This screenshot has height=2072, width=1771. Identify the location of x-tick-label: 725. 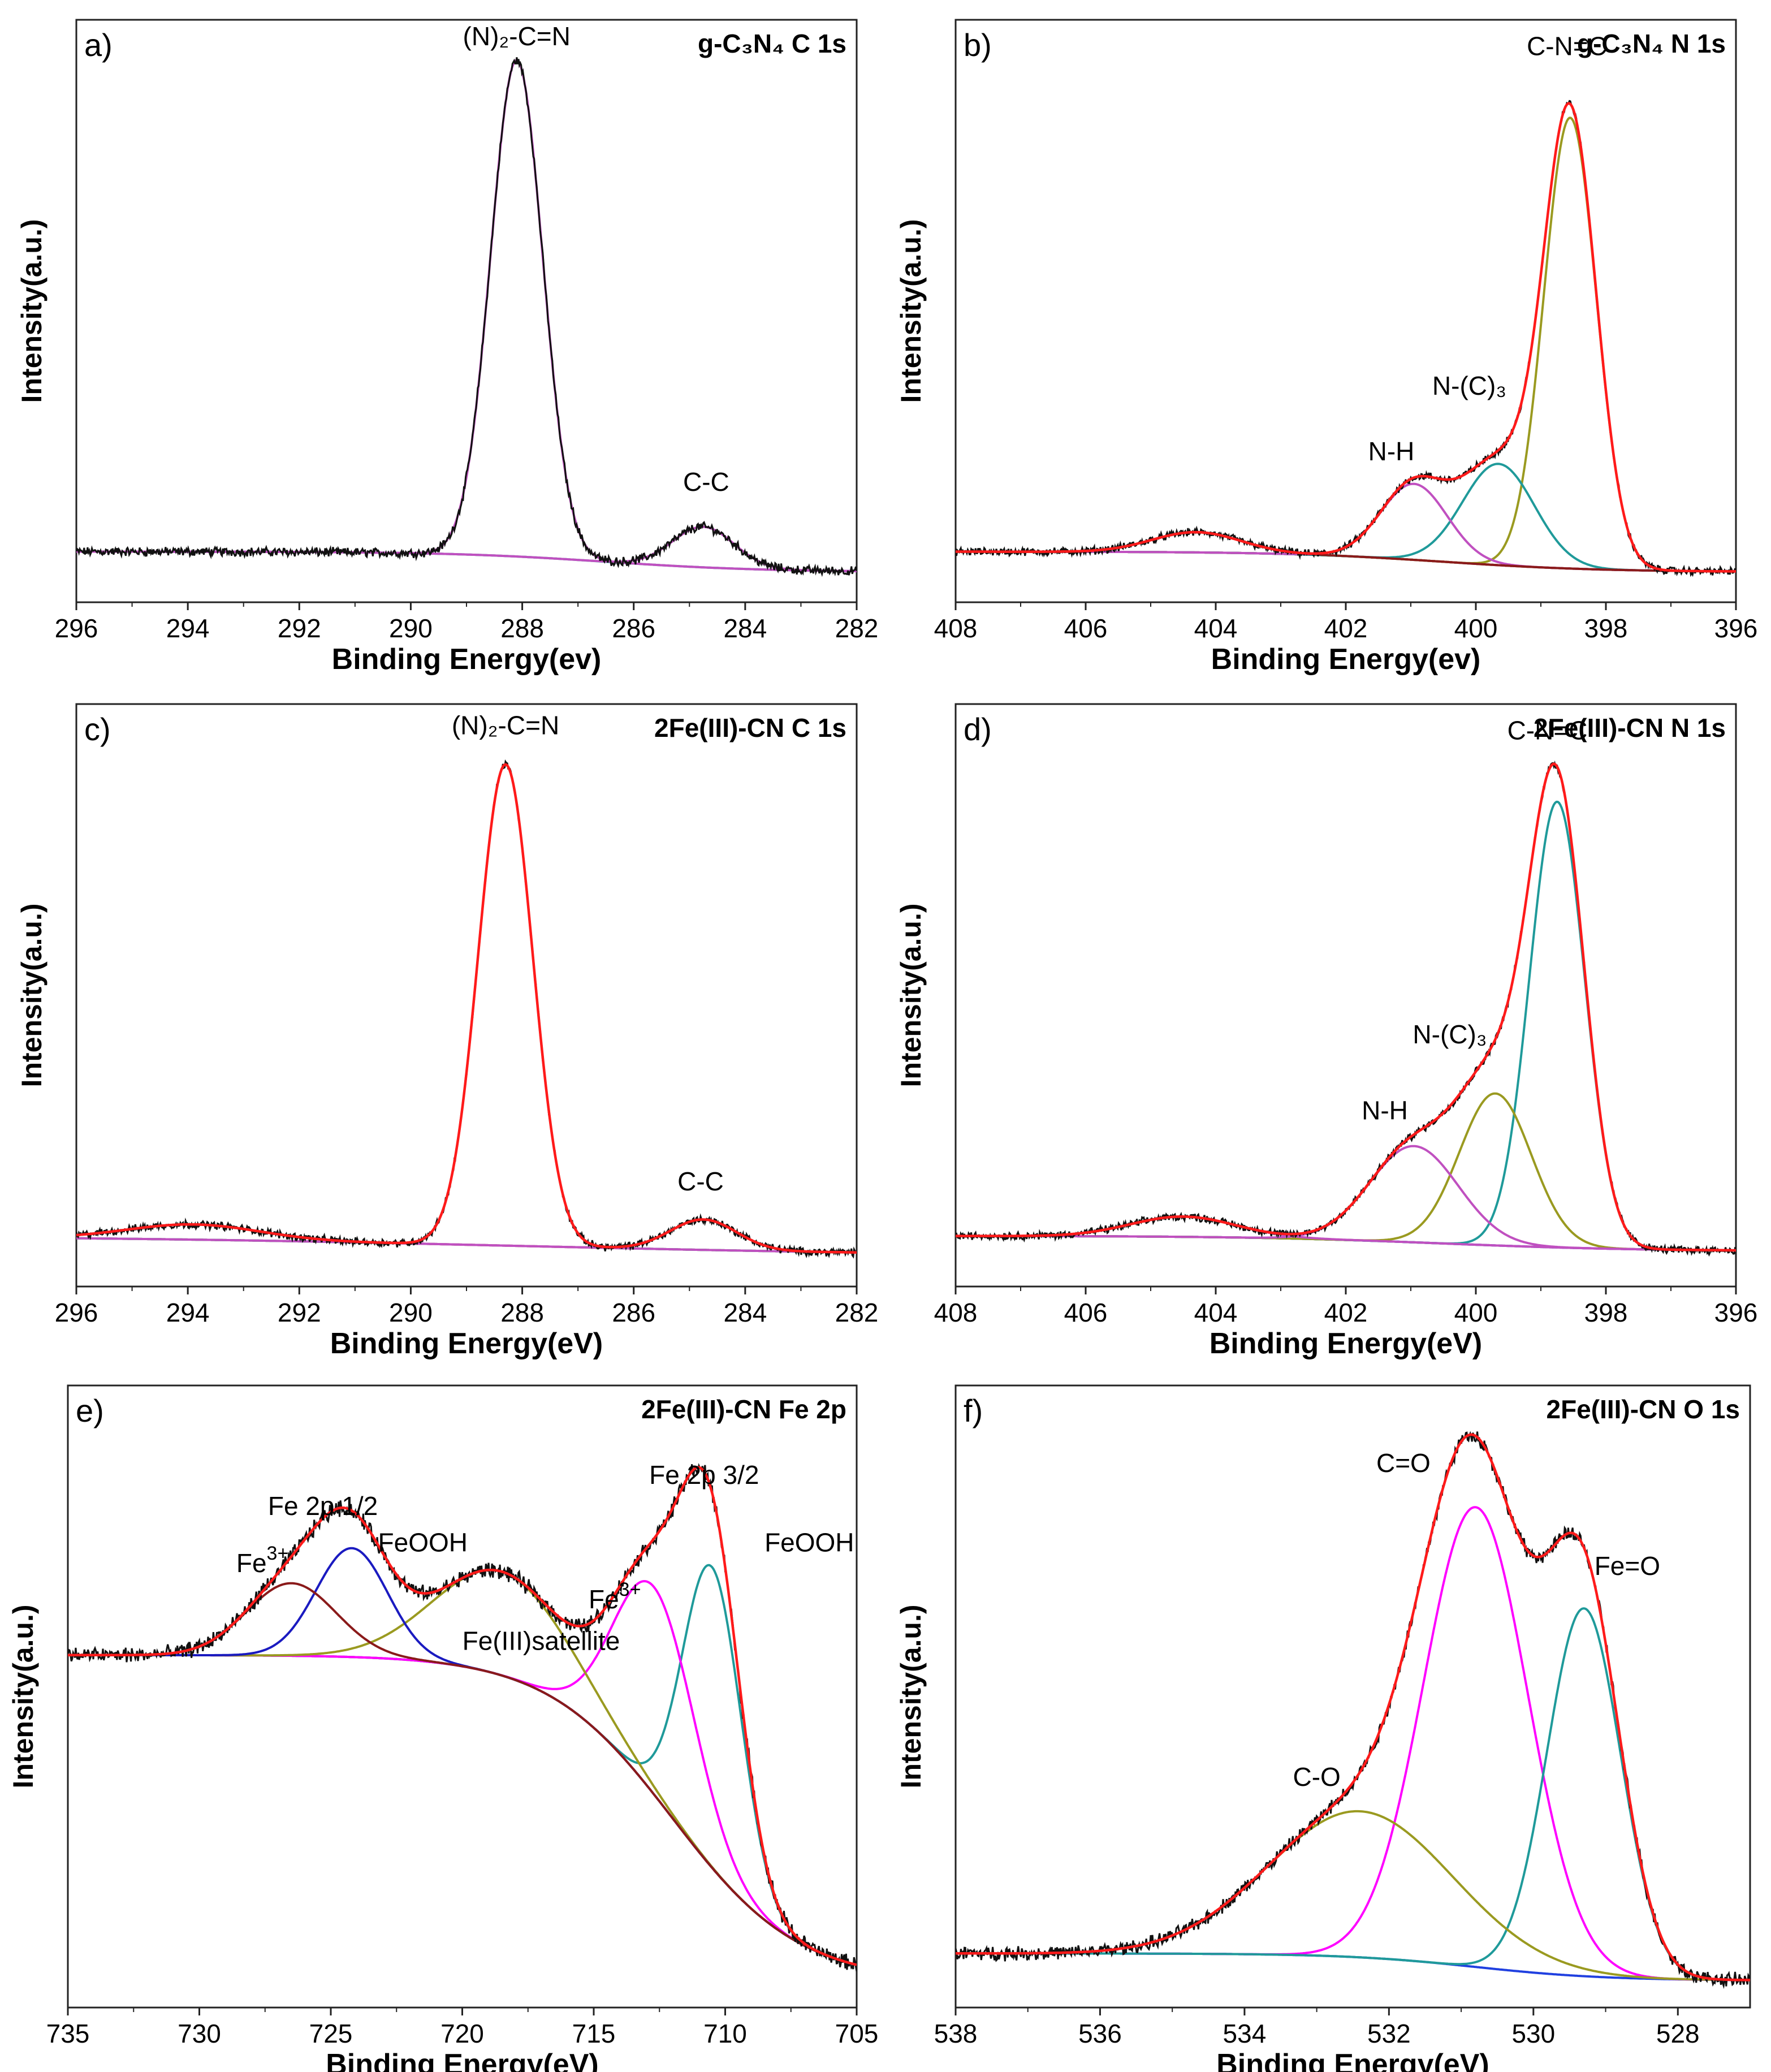
(331, 2033).